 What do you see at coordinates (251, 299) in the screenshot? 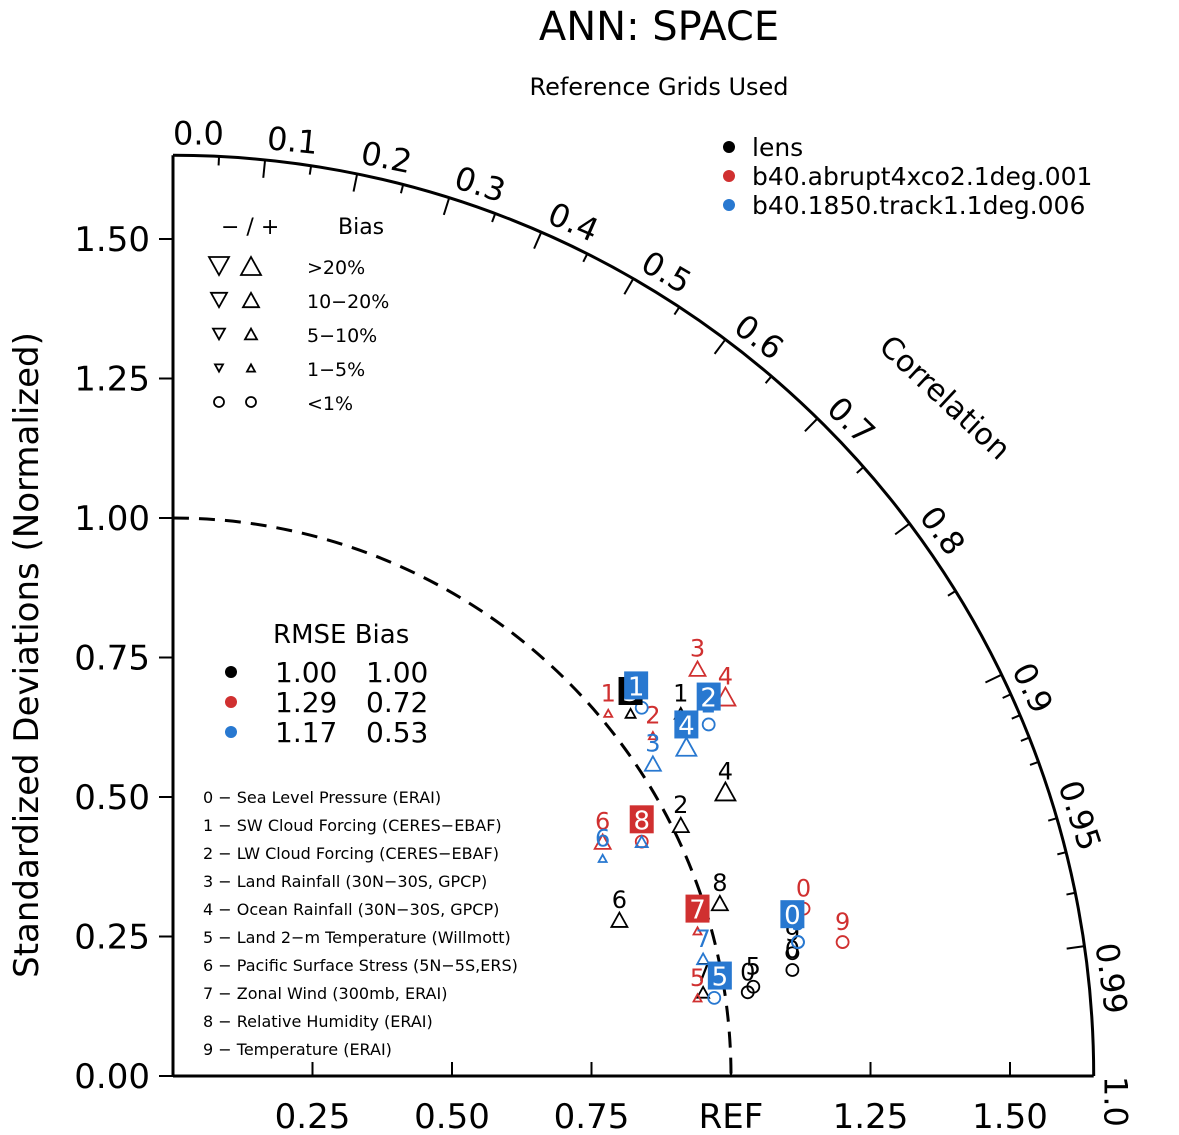
I see `bias-legend-pos-triangle` at bounding box center [251, 299].